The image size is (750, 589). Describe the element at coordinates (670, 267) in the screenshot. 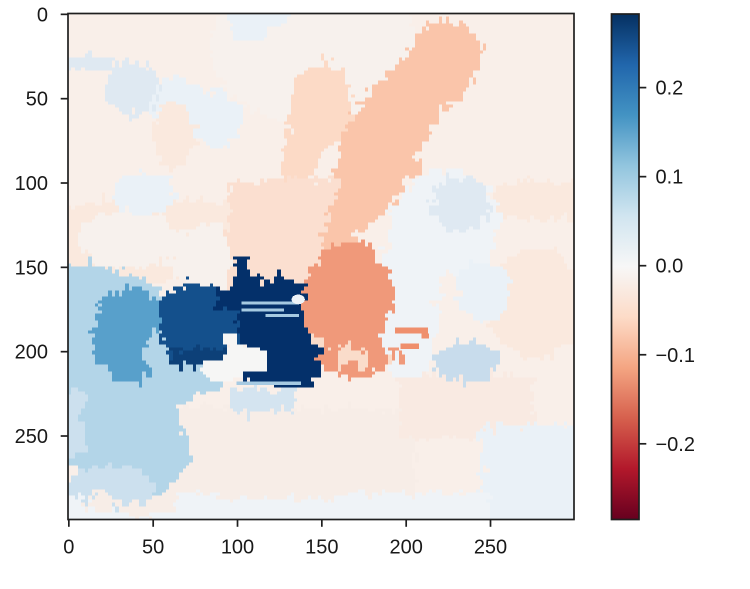

I see `svg-text: 0.0` at that location.